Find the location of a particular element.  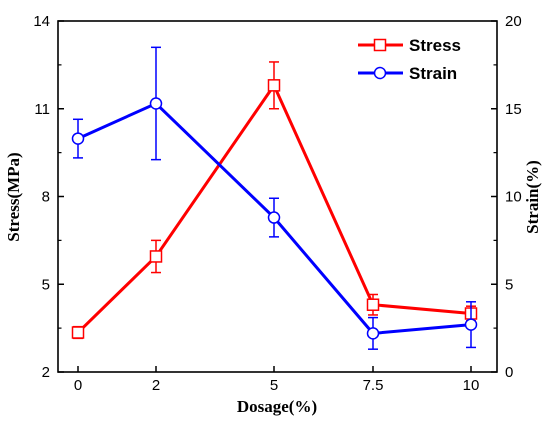

legend-item-strain: Strain is located at coordinates (407, 73).